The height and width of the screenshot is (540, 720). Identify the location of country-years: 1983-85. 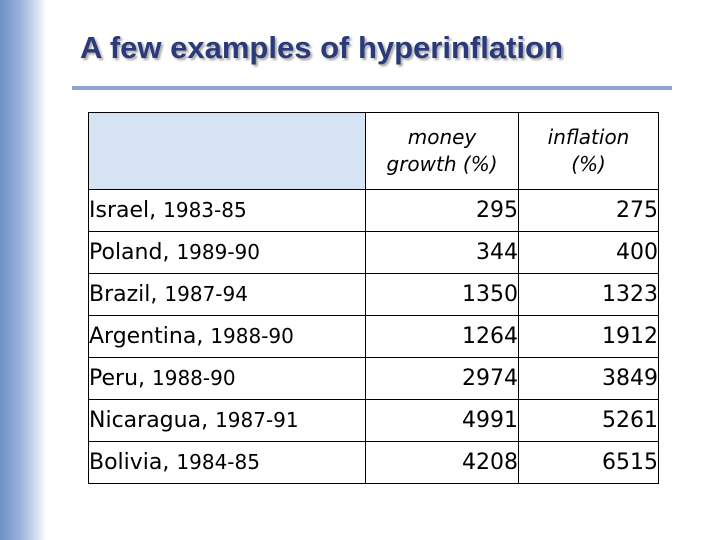
(205, 210).